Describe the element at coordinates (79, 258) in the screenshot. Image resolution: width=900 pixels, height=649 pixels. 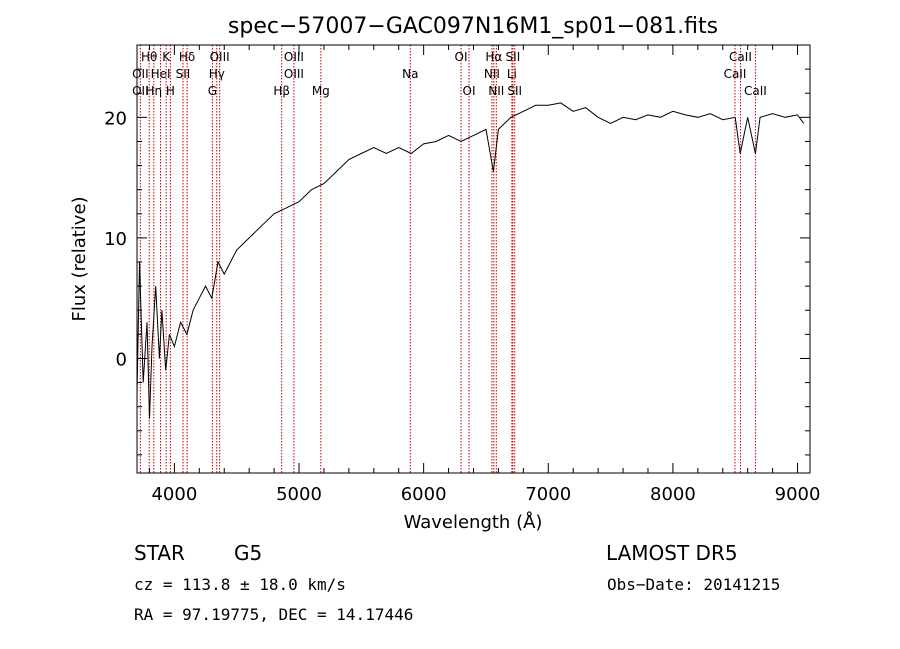
I see `y-axis-label: Flux (relative)` at that location.